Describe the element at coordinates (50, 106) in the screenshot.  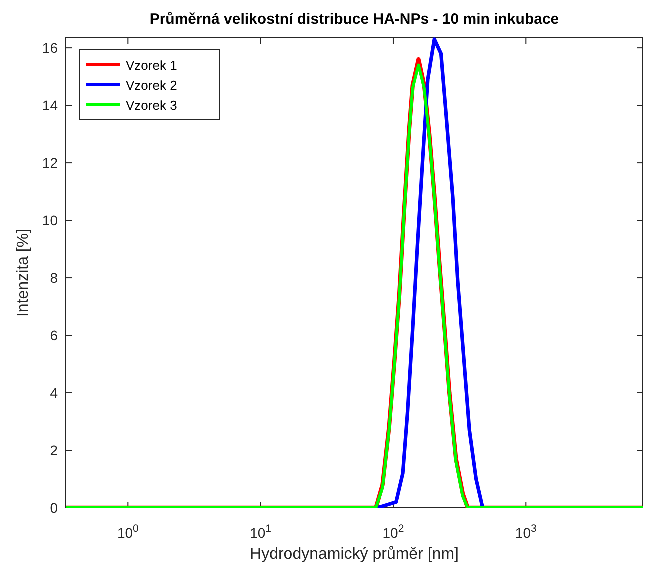
I see `y-tick-label: 14` at that location.